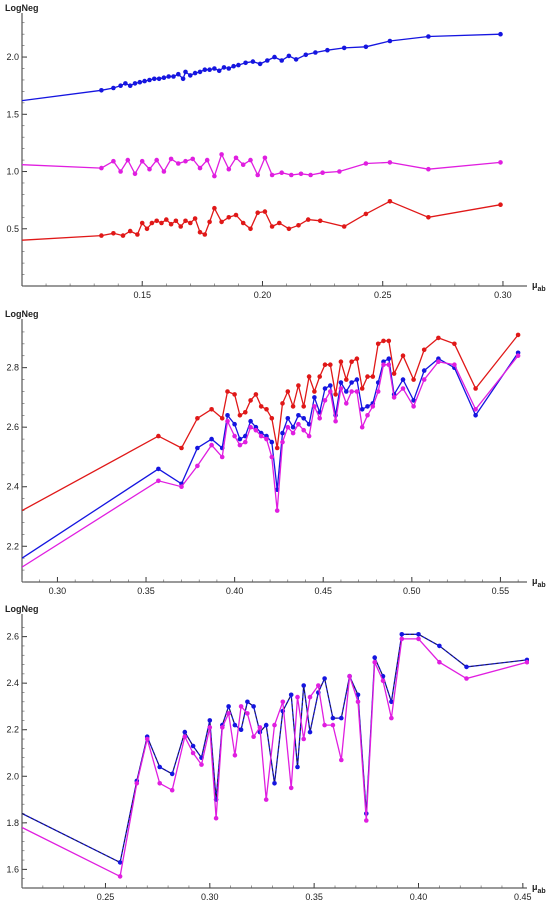 The image size is (550, 903). What do you see at coordinates (412, 591) in the screenshot?
I see `x-tick-label: 0.50` at bounding box center [412, 591].